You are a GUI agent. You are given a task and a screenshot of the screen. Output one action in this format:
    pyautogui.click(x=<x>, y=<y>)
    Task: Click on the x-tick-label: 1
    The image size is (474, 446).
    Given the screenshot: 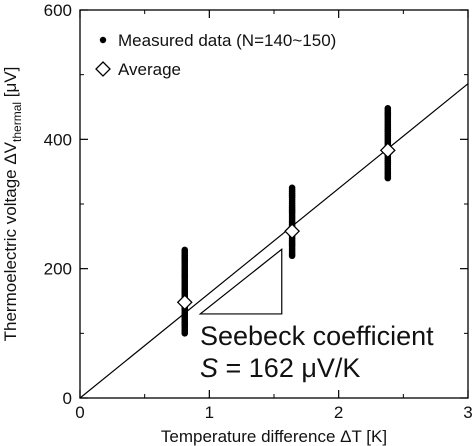 What is the action you would take?
    pyautogui.click(x=209, y=412)
    